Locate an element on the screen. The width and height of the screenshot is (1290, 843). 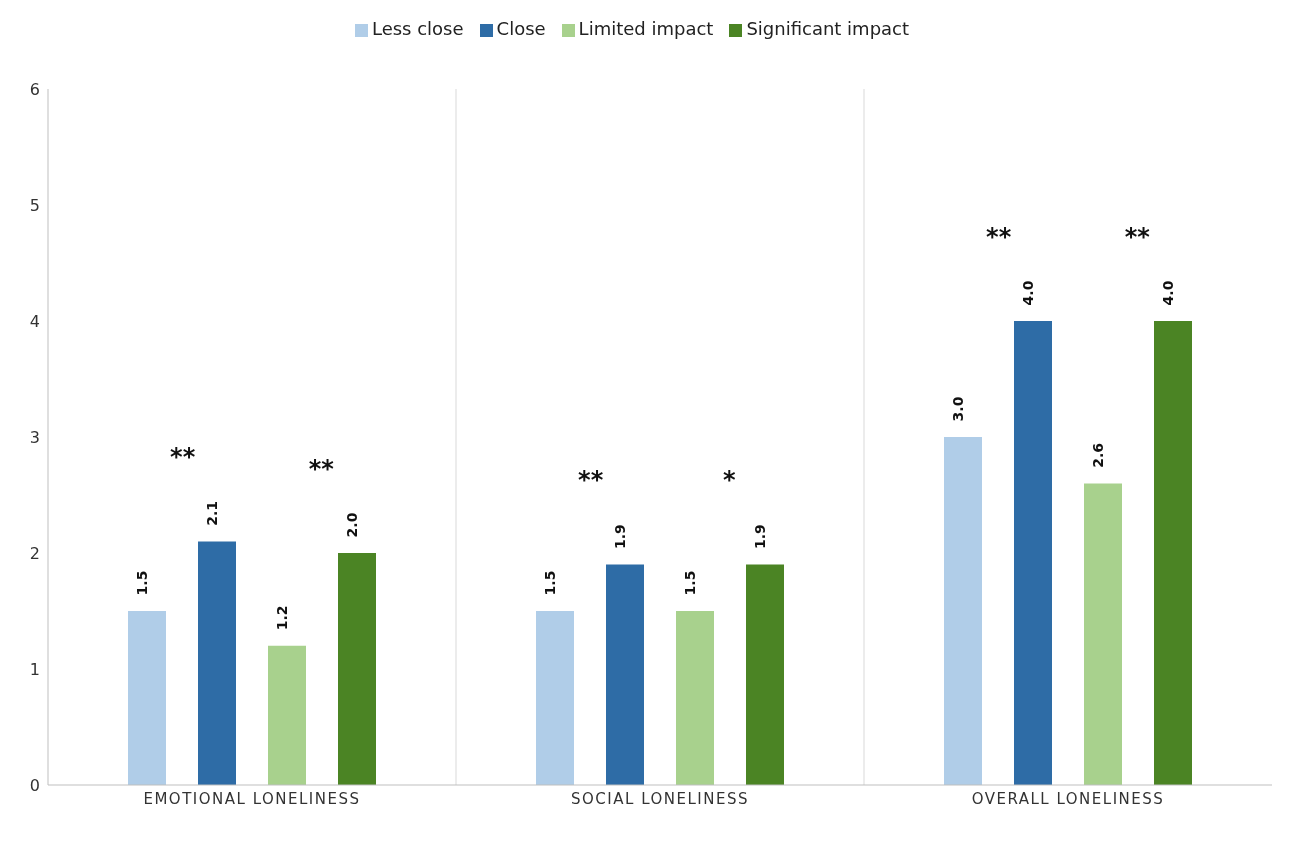
data-label: 1.2 is located at coordinates (282, 618).